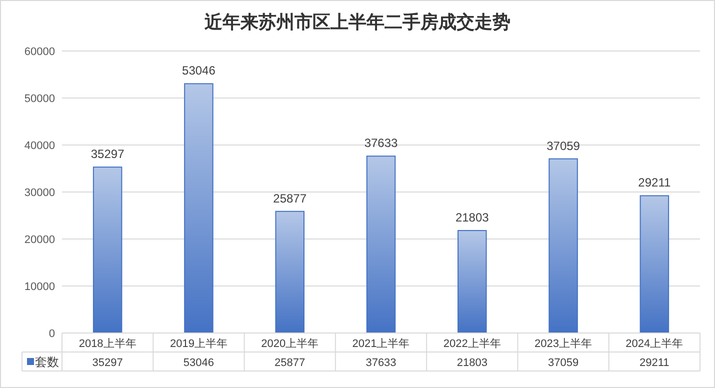 Image resolution: width=715 pixels, height=388 pixels. What do you see at coordinates (39, 287) in the screenshot?
I see `y-tick-label: 10000` at bounding box center [39, 287].